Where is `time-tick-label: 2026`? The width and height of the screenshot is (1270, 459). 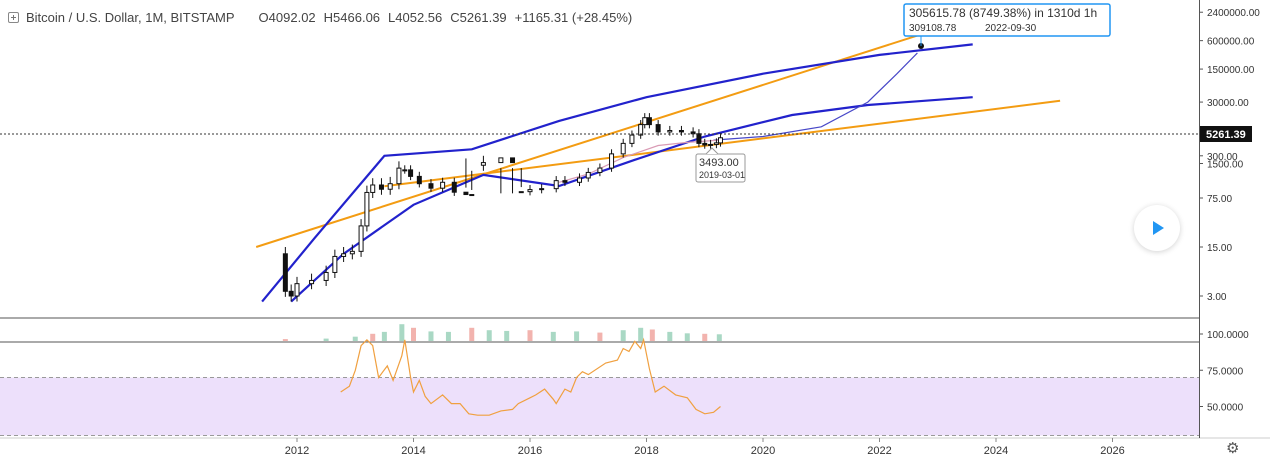
time-tick-label: 2026 is located at coordinates (1112, 451).